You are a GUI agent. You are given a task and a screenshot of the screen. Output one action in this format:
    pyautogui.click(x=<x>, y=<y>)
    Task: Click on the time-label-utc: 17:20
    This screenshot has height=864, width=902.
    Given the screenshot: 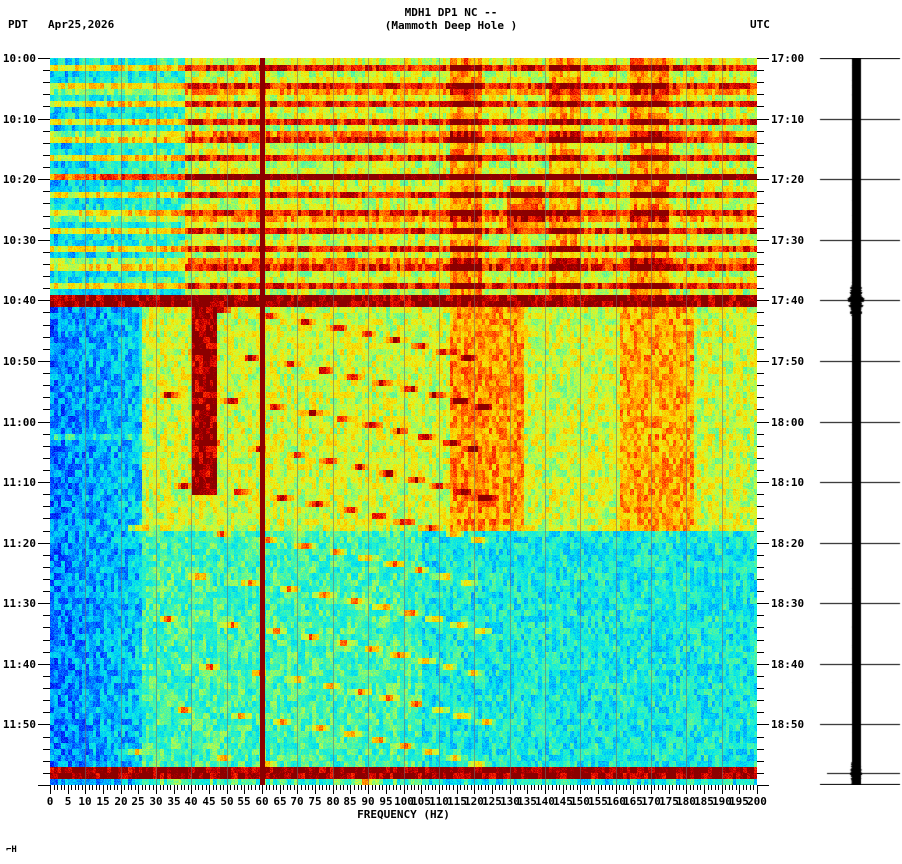 What is the action you would take?
    pyautogui.click(x=788, y=179)
    